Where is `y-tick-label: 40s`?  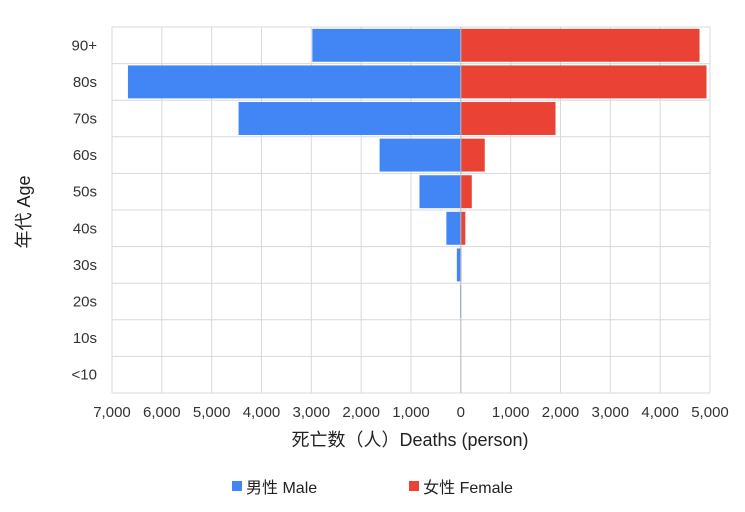
y-tick-label: 40s is located at coordinates (85, 228).